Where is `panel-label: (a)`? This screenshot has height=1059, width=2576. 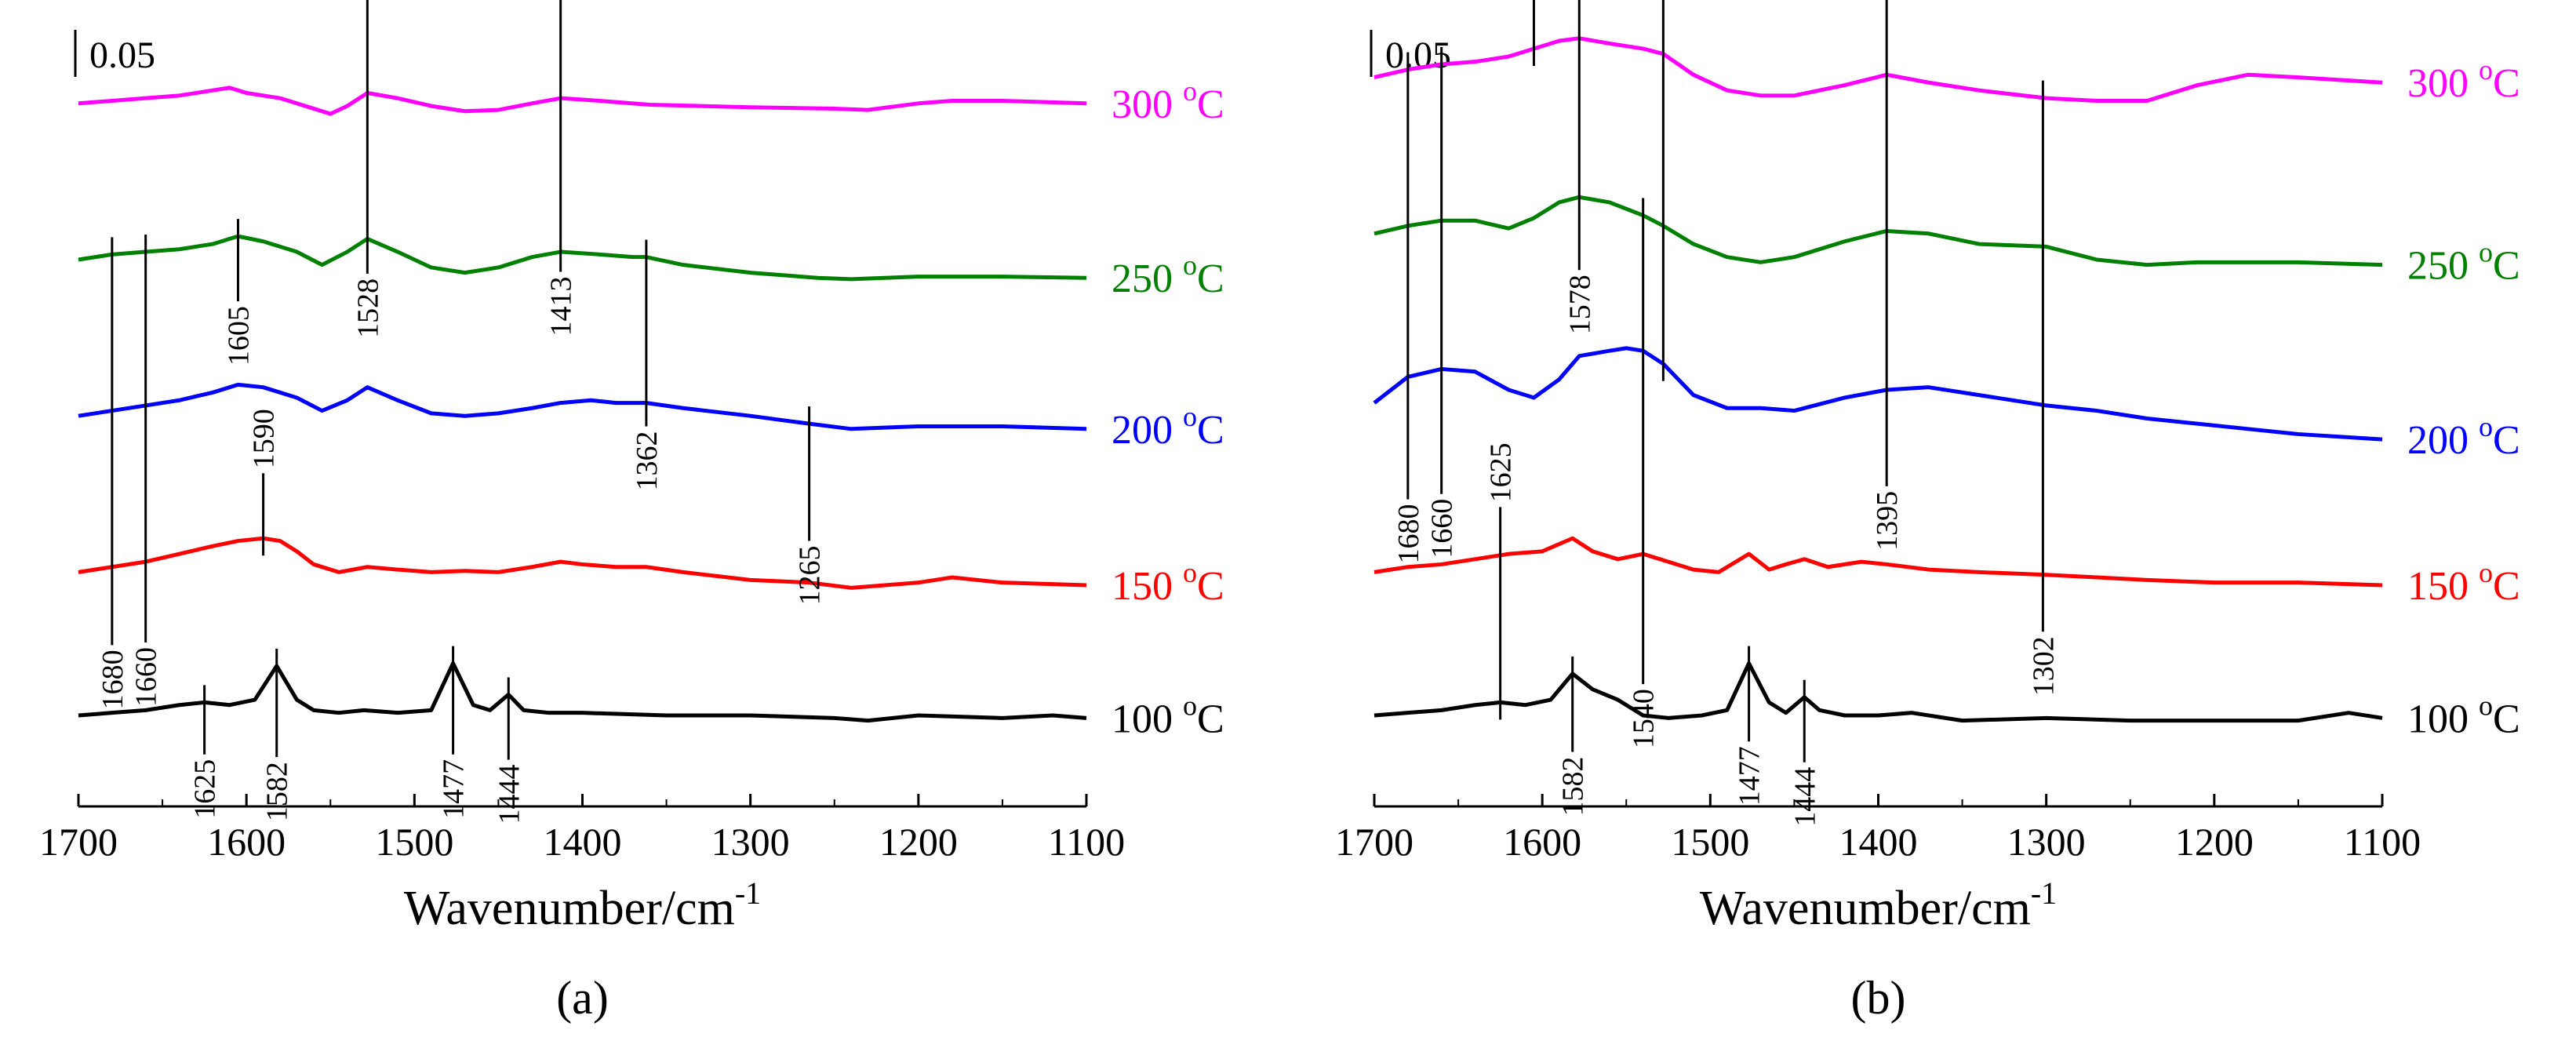
panel-label: (a) is located at coordinates (582, 998).